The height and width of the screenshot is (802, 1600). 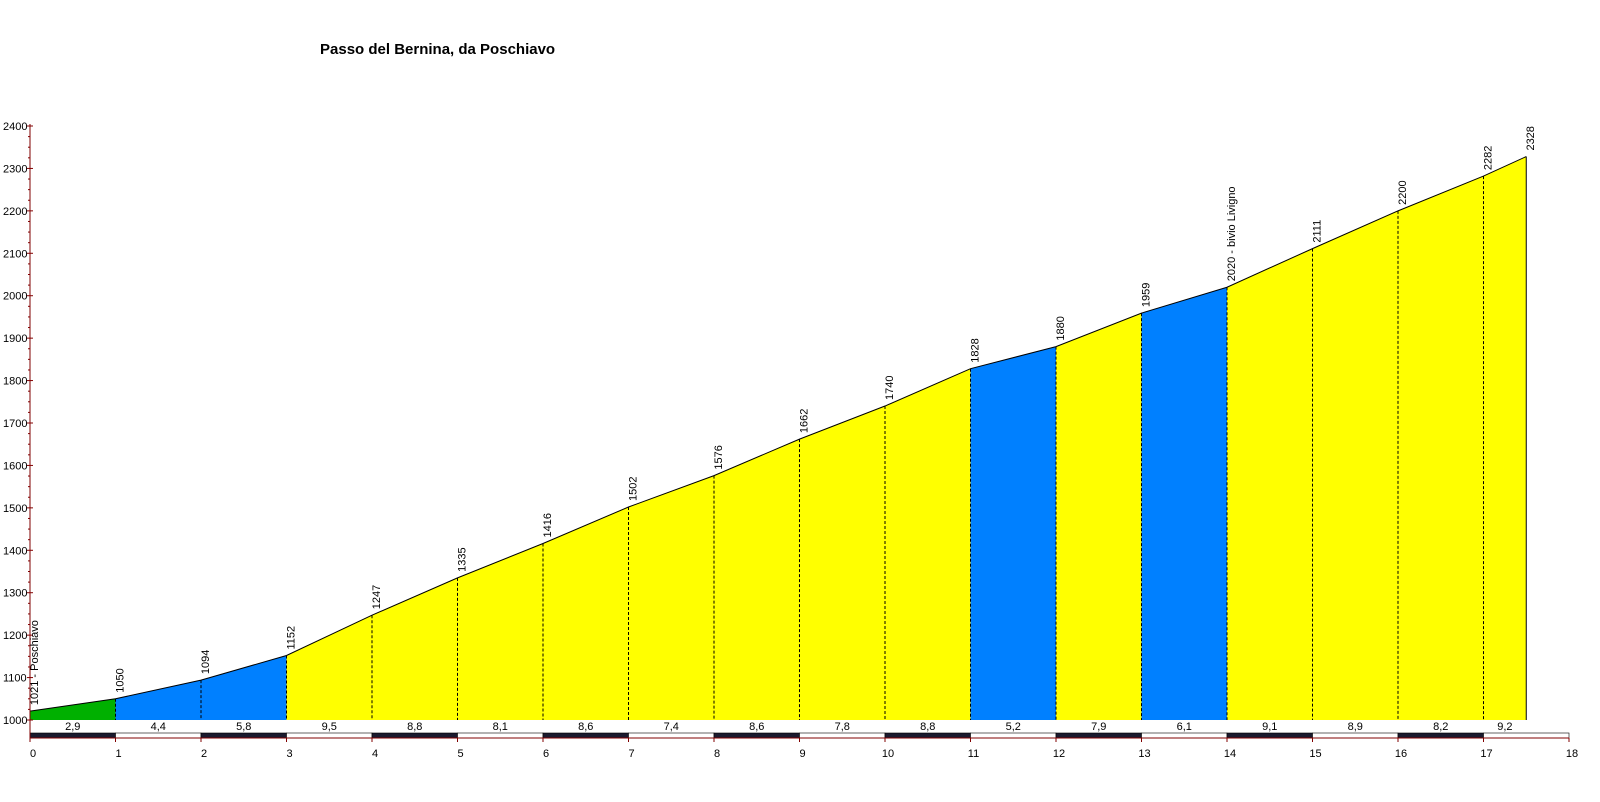 What do you see at coordinates (329, 727) in the screenshot?
I see `gradient-label: 9,5` at bounding box center [329, 727].